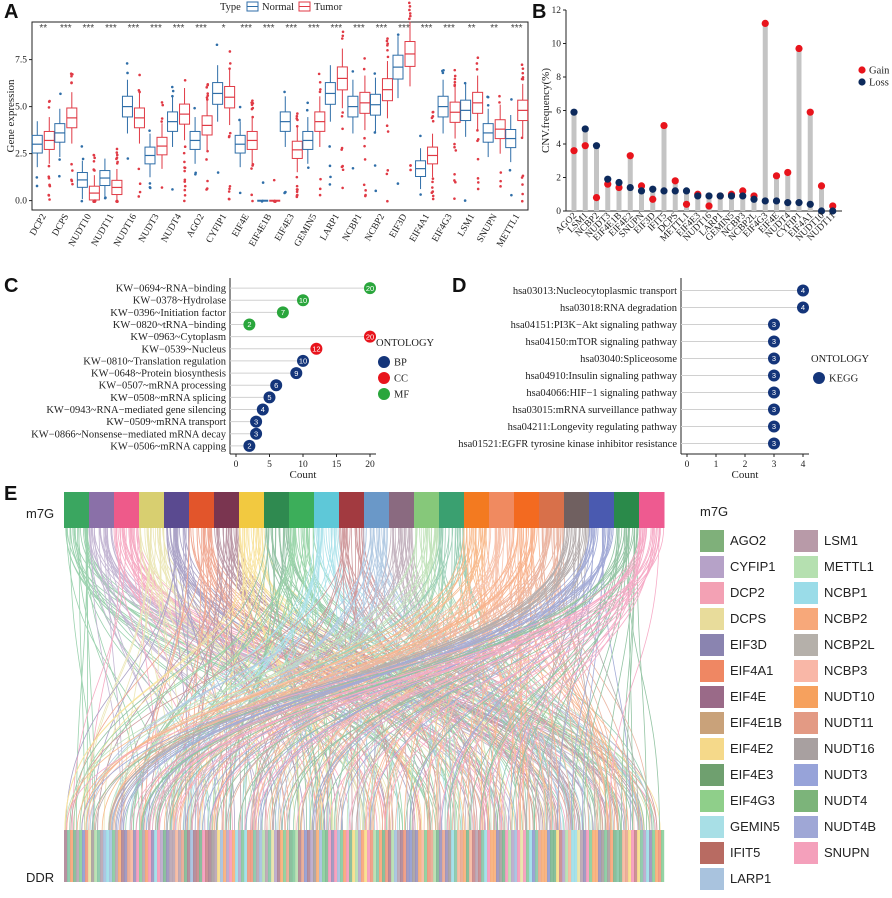 This screenshot has width=892, height=898. Describe the element at coordinates (285, 227) in the screenshot. I see `x-tick-label: EIF4E3` at that location.